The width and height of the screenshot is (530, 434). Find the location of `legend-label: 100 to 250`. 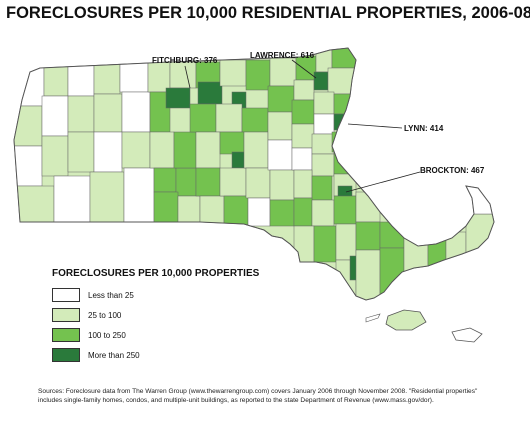

legend-label: 100 to 250 is located at coordinates (107, 335).